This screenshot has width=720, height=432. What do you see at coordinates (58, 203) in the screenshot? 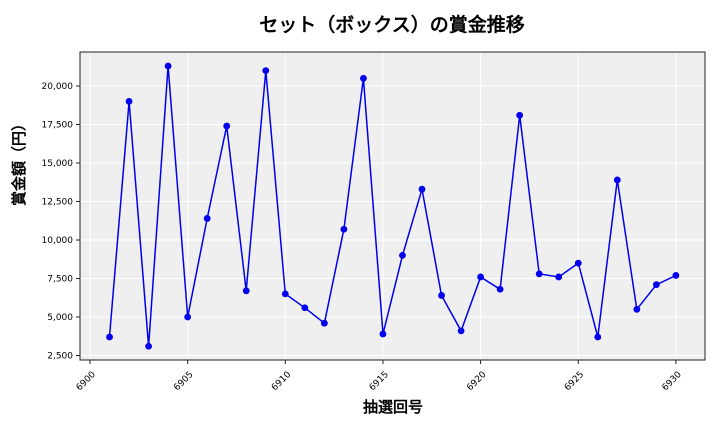
I see `y-tick-label: 12,500` at bounding box center [58, 203].